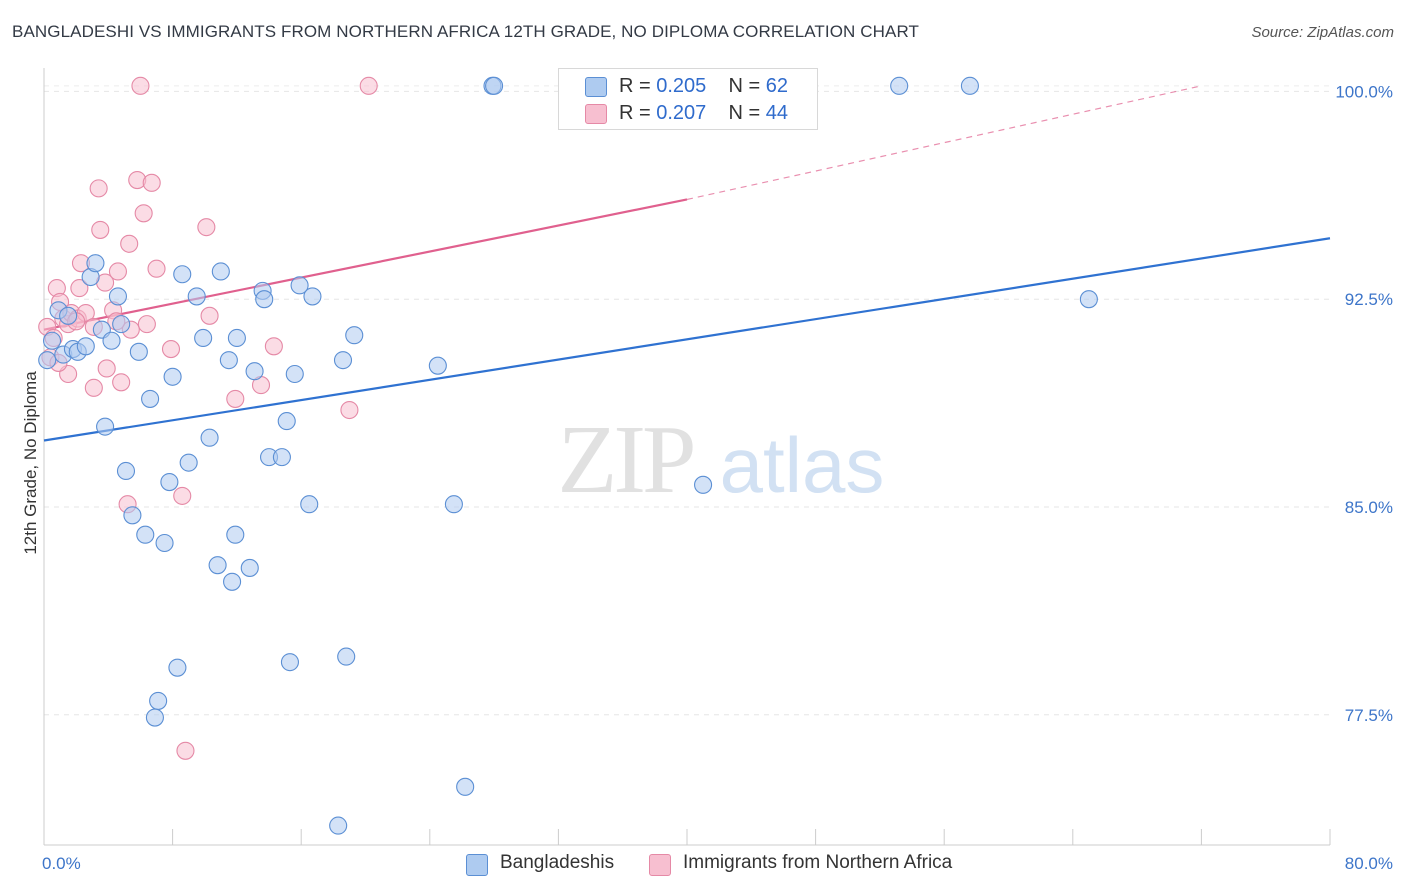 Image resolution: width=1406 pixels, height=892 pixels. Describe the element at coordinates (1369, 715) in the screenshot. I see `y-tick-label: 77.5%` at that location.